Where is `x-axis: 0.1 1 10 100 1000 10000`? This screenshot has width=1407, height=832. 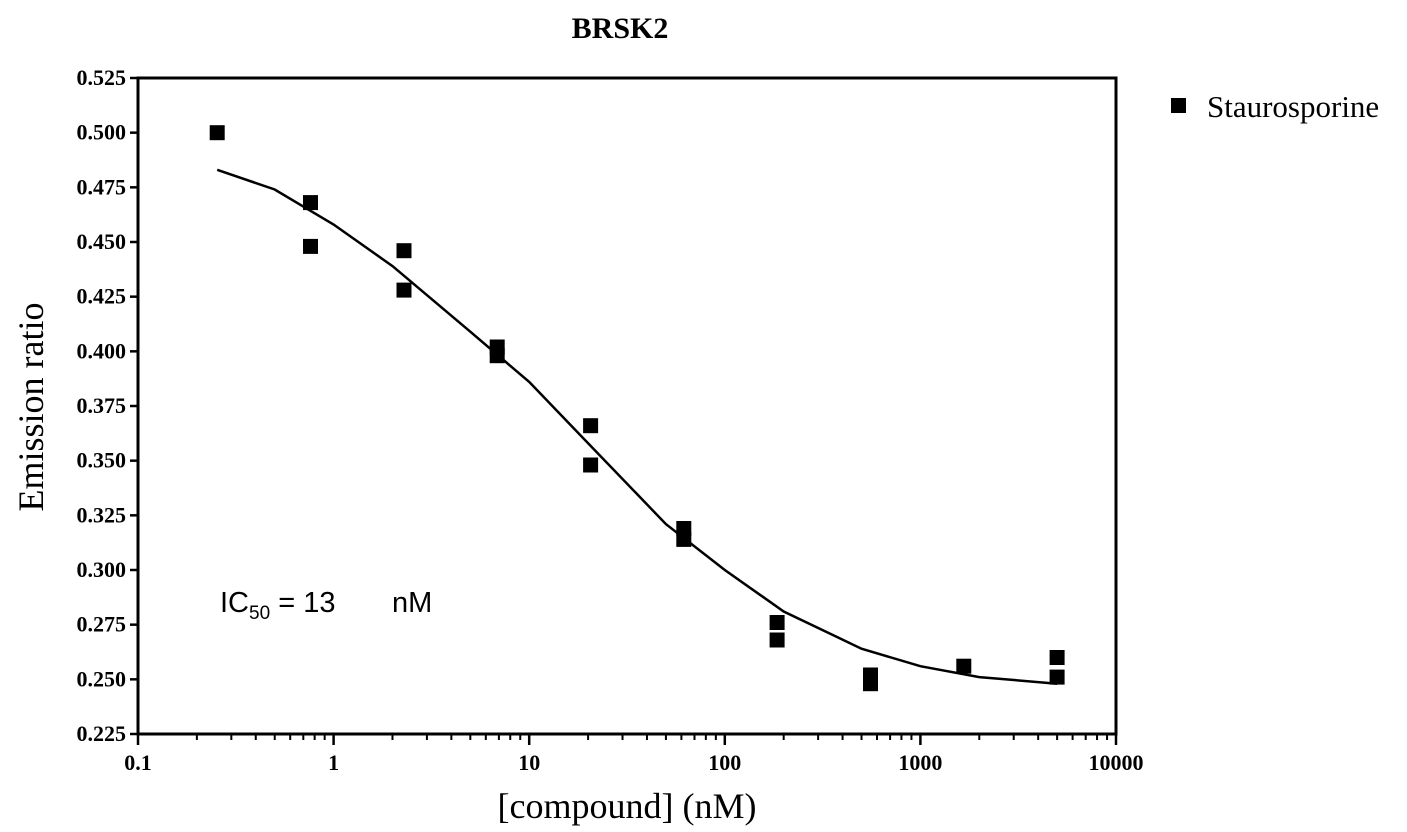 x-axis: 0.1 1 10 100 1000 10000 is located at coordinates (634, 754).